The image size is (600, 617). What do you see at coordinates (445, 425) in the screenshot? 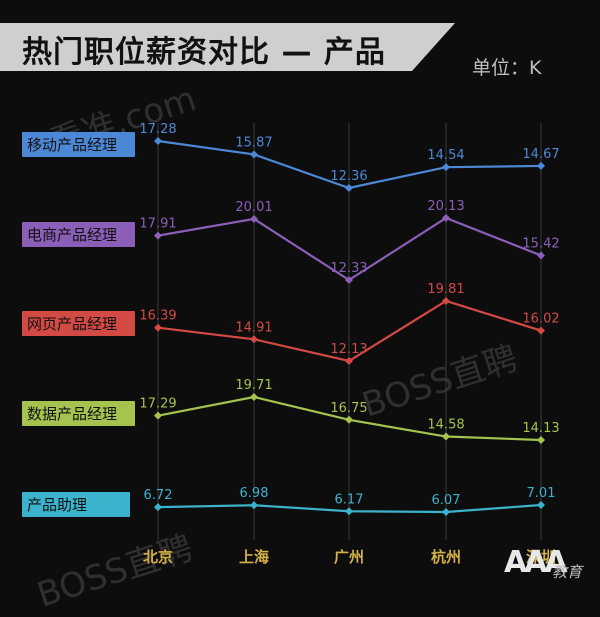
I see `data-label-s4-4: 14.58` at bounding box center [445, 425].